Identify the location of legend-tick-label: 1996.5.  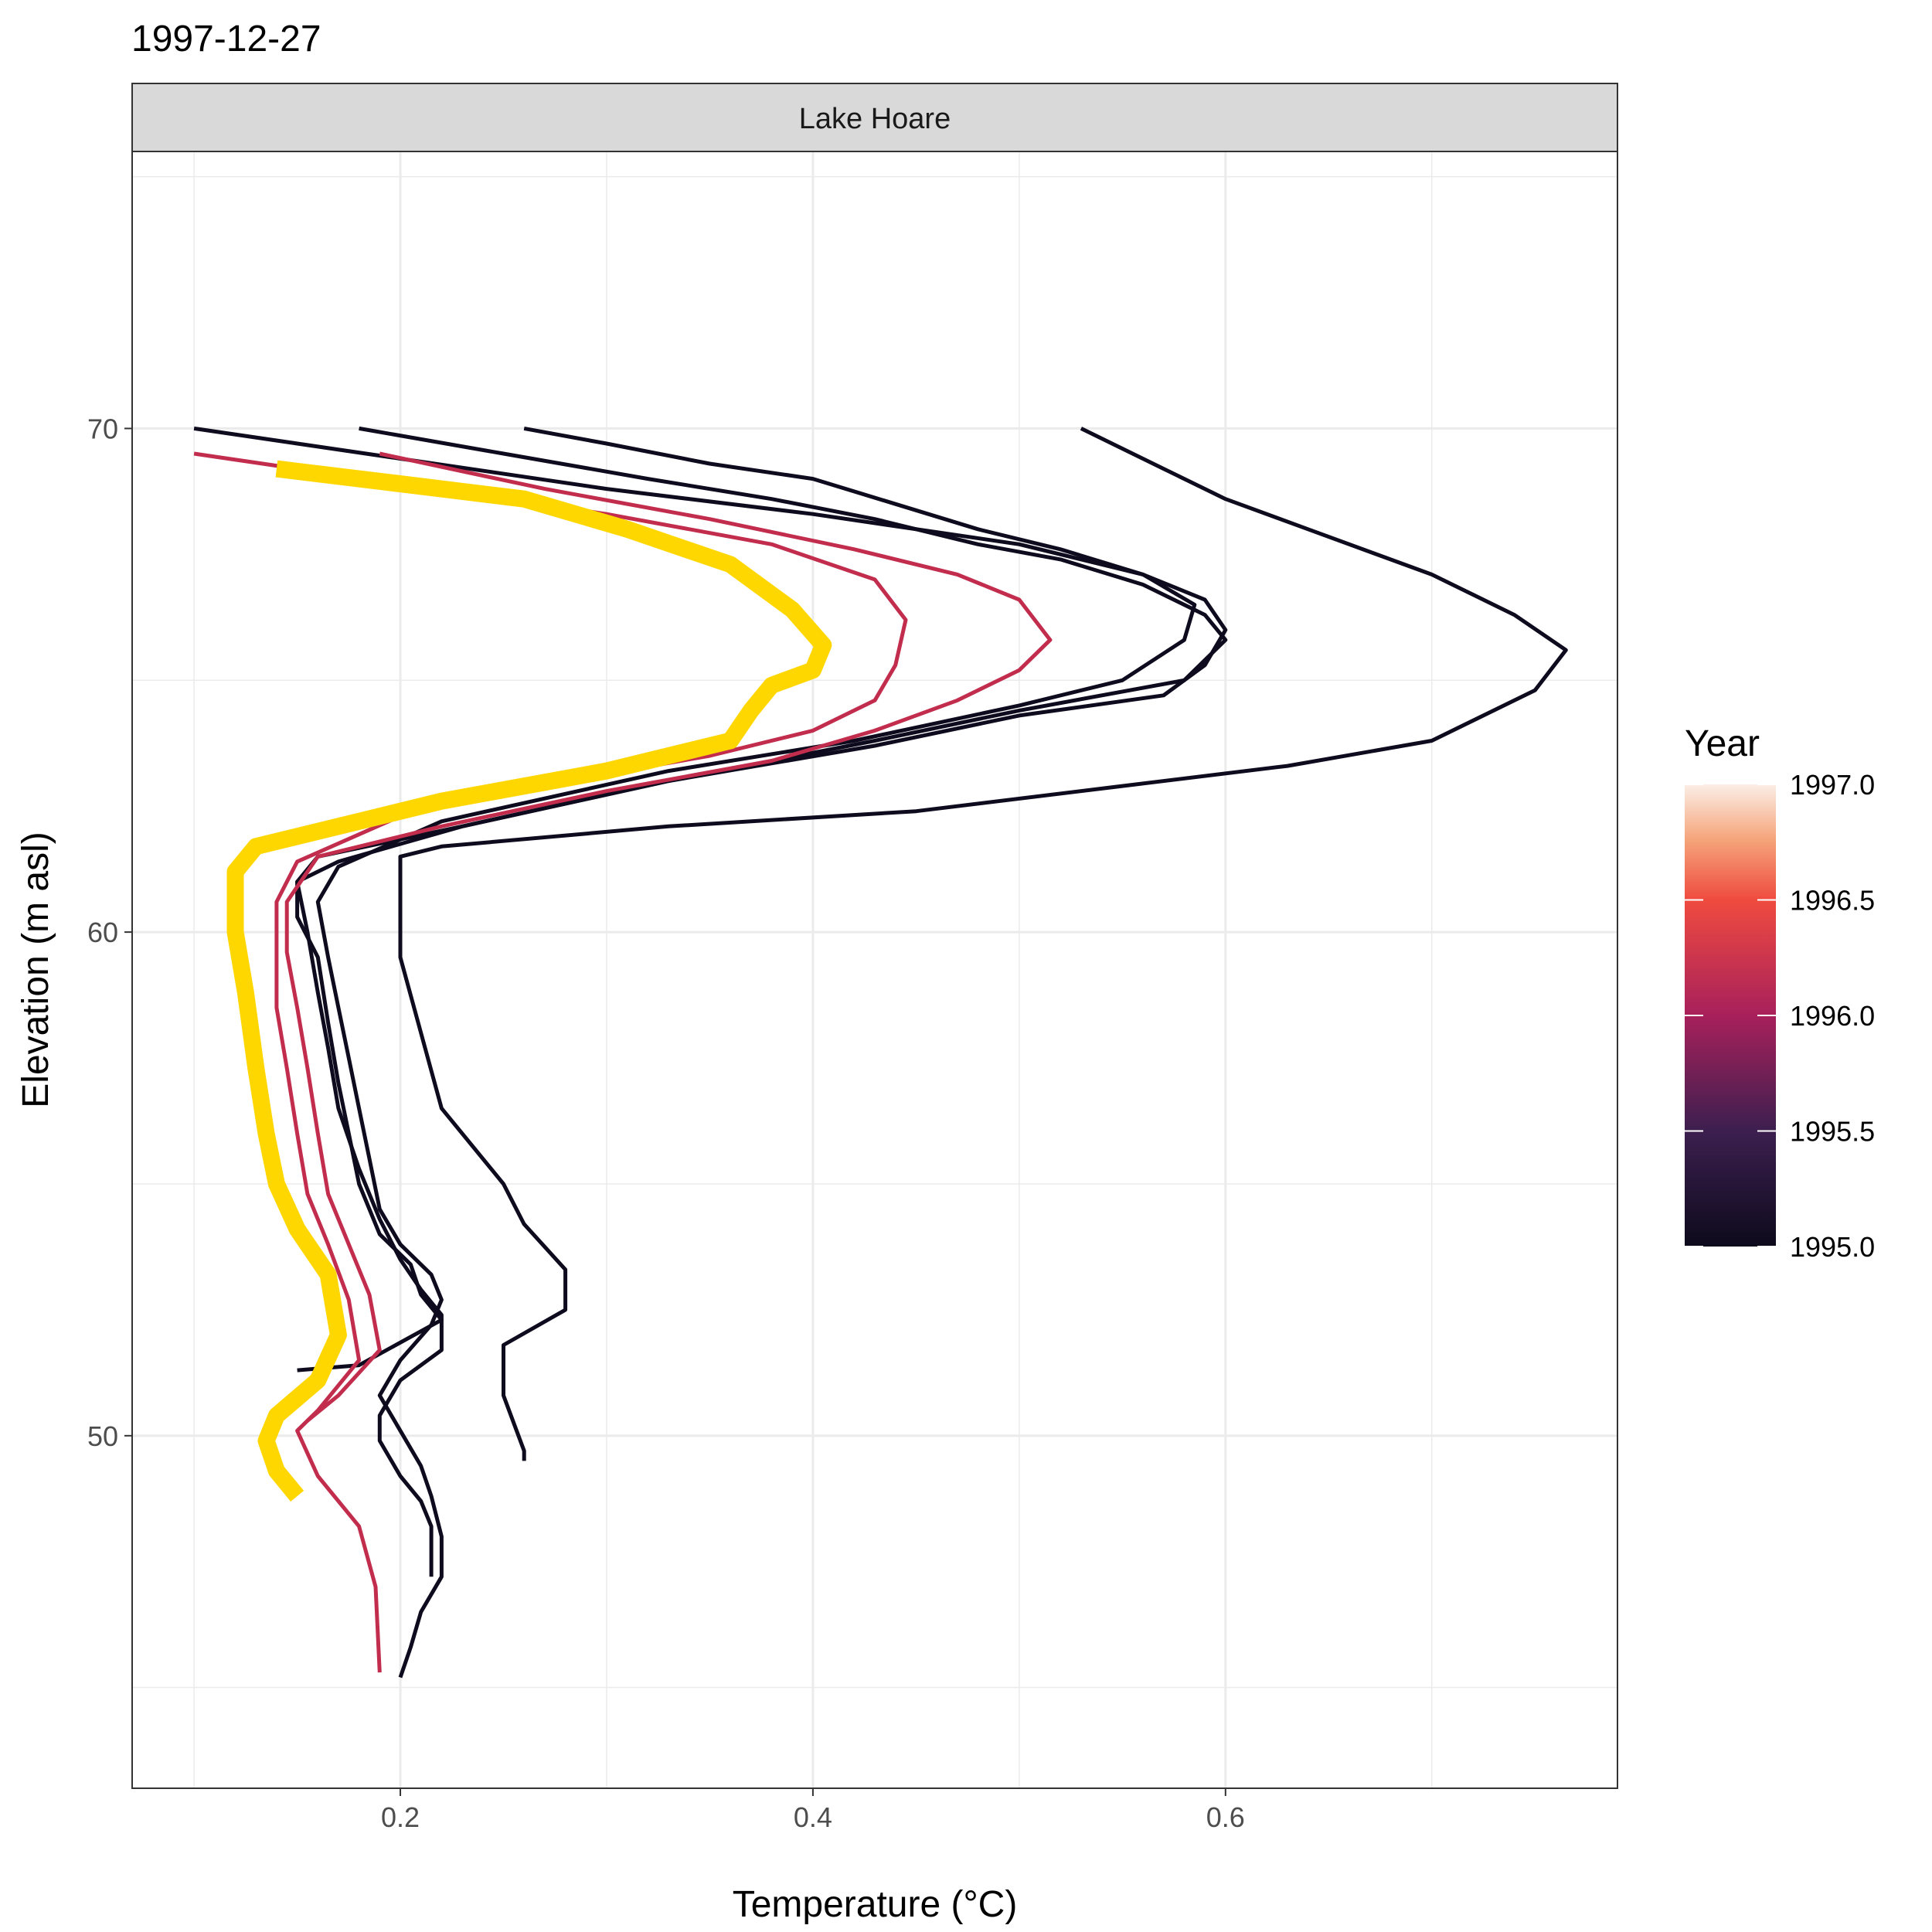
(1832, 901).